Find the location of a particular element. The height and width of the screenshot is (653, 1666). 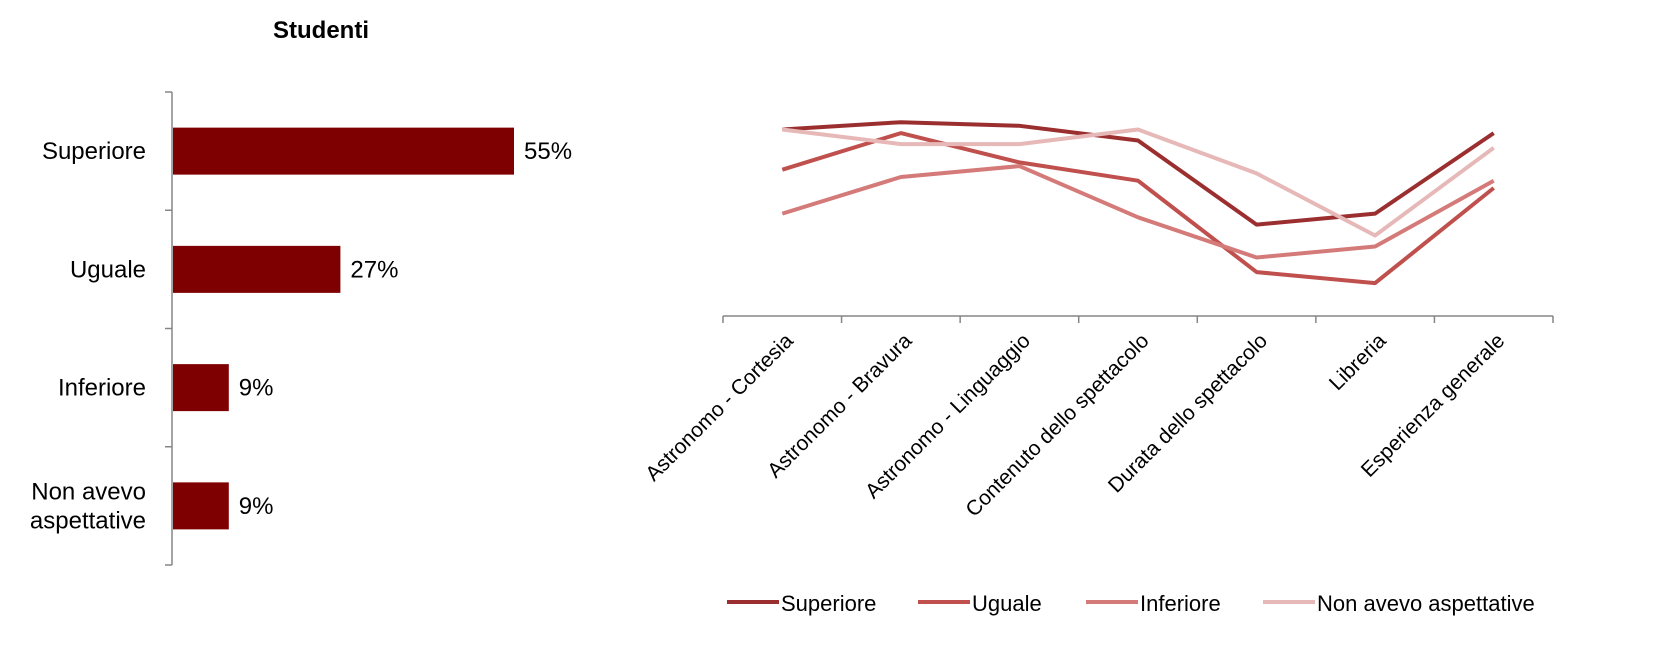

bar-chart-title: Studenti is located at coordinates (321, 30).